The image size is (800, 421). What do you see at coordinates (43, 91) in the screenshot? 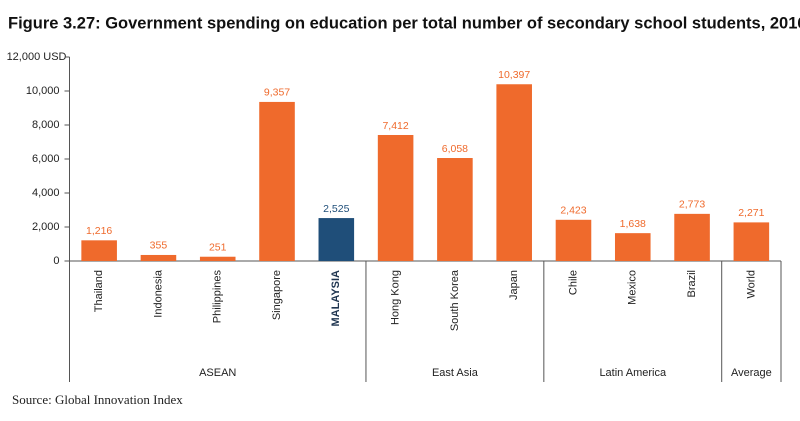
I see `y-tick-label: 10,000` at bounding box center [43, 91].